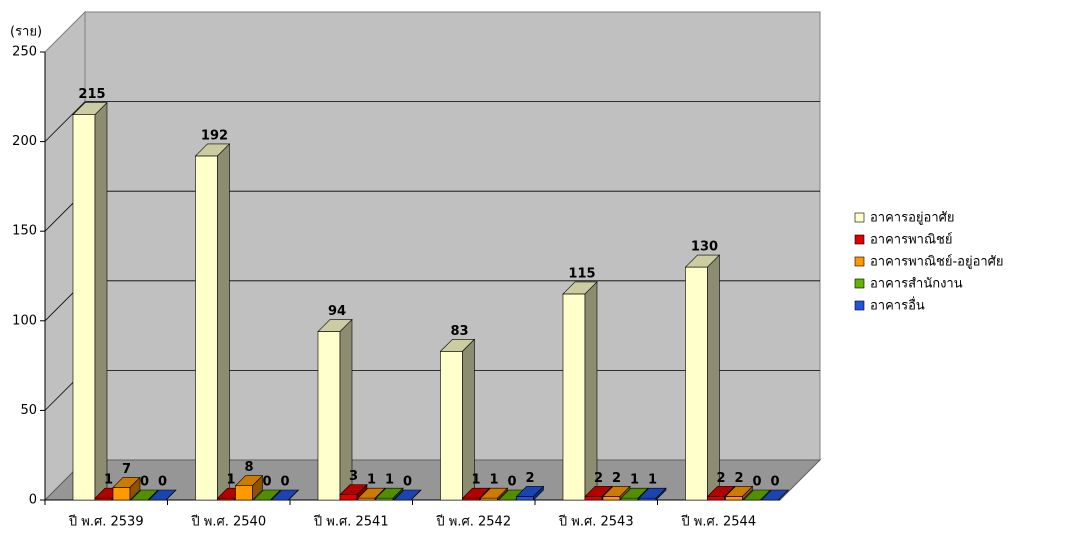 Image resolution: width=1067 pixels, height=533 pixels. Describe the element at coordinates (28, 410) in the screenshot. I see `y-tick-label: 50` at that location.